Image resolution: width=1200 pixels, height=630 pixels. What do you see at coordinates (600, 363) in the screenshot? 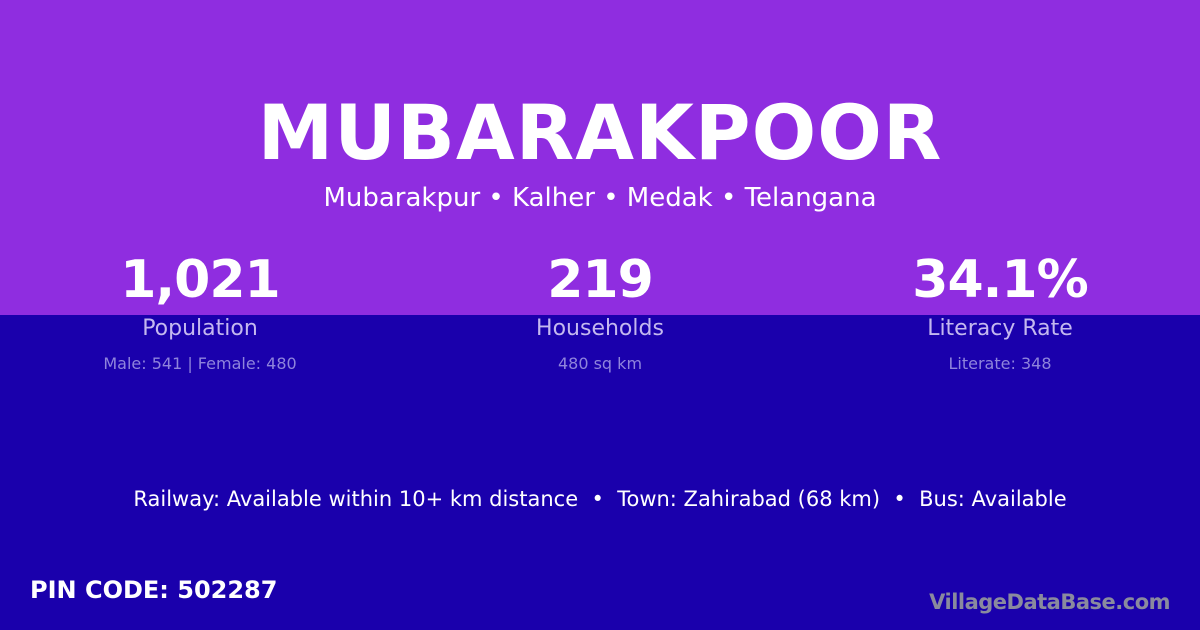
I see `stat-detail: 480 sq km` at bounding box center [600, 363].